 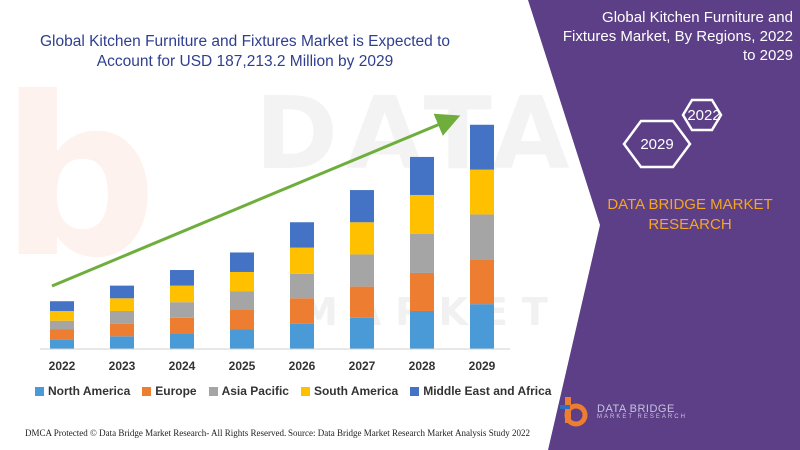 What do you see at coordinates (642, 417) in the screenshot?
I see `logo-subtext: MARKET RESEARCH` at bounding box center [642, 417].